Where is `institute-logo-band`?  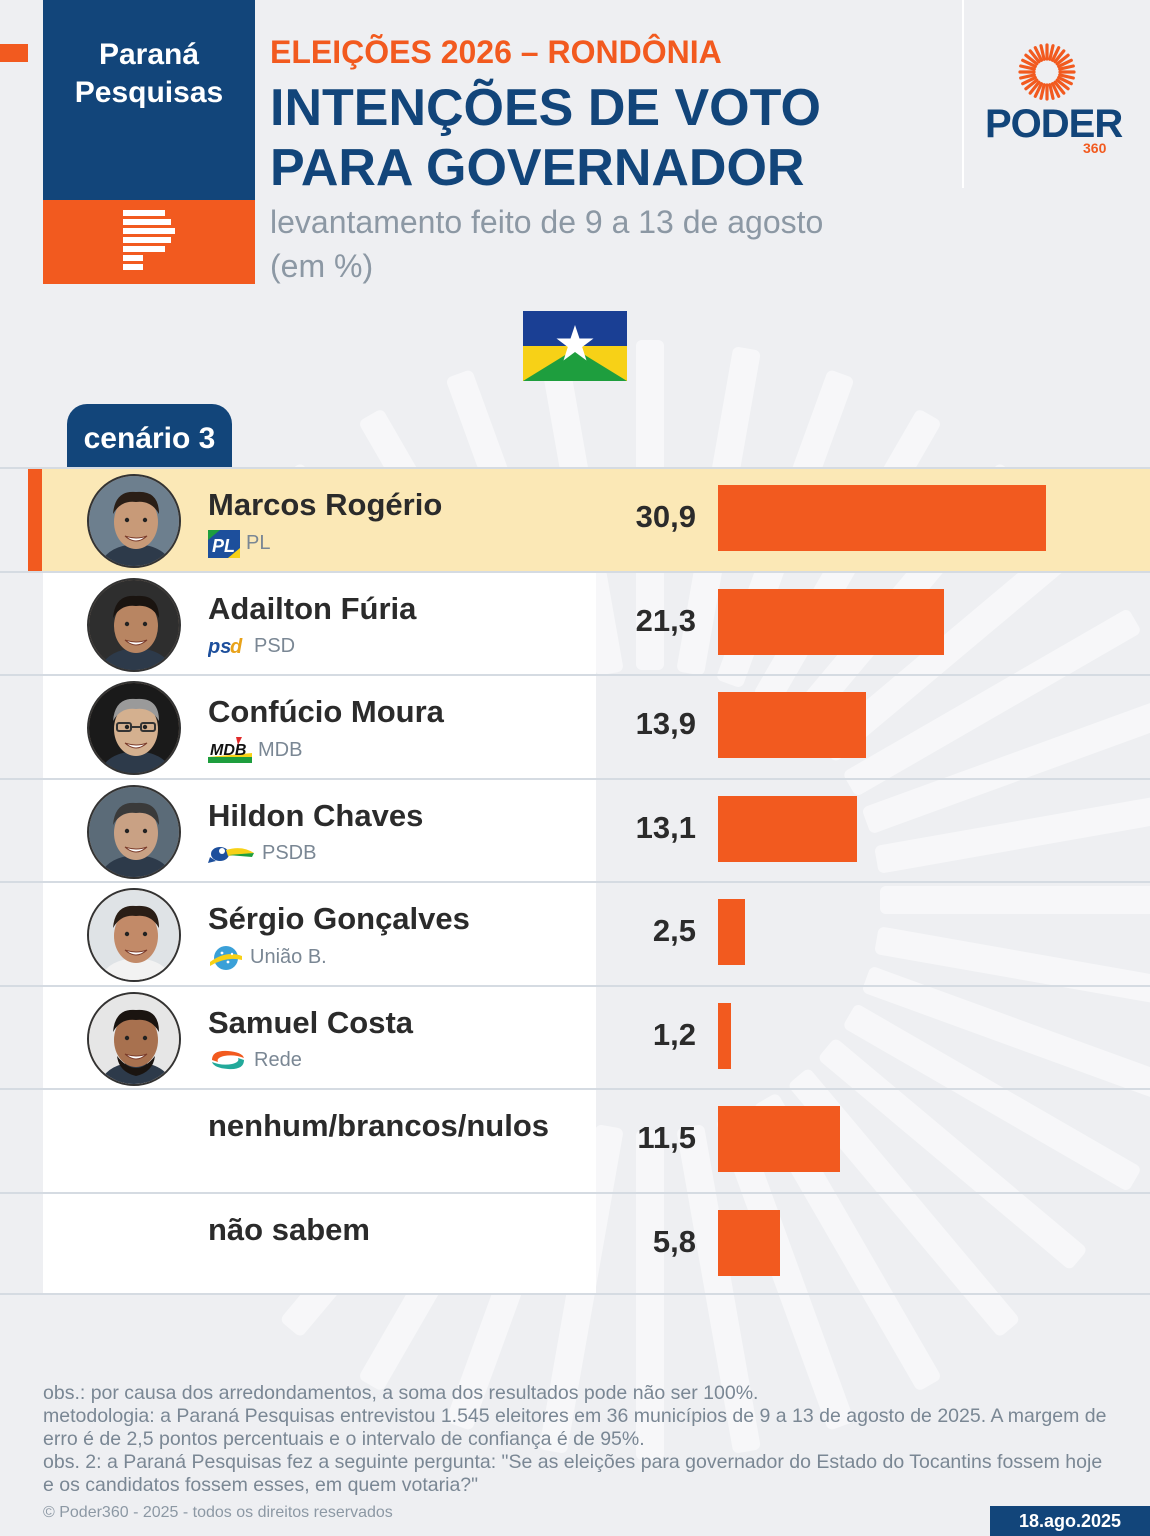
institute-logo-band is located at coordinates (149, 242).